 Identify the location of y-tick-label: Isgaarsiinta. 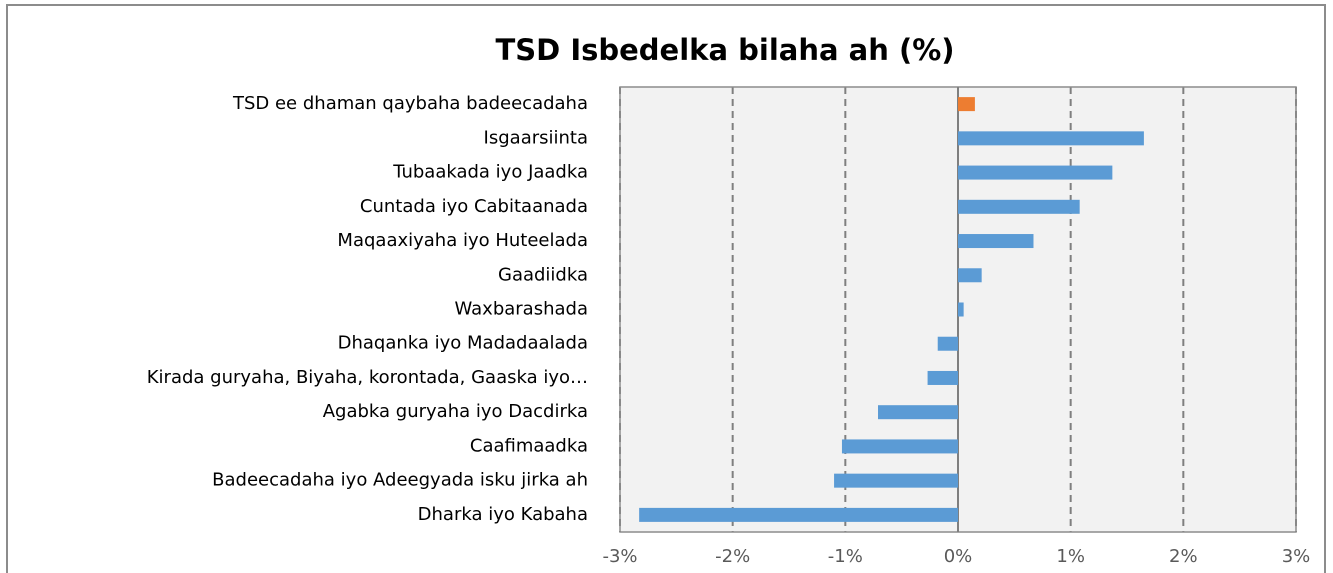
(536, 137).